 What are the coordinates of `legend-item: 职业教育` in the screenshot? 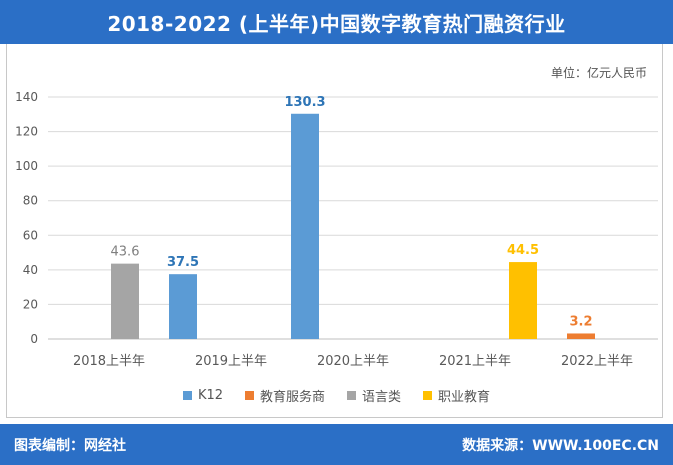 It's located at (456, 395).